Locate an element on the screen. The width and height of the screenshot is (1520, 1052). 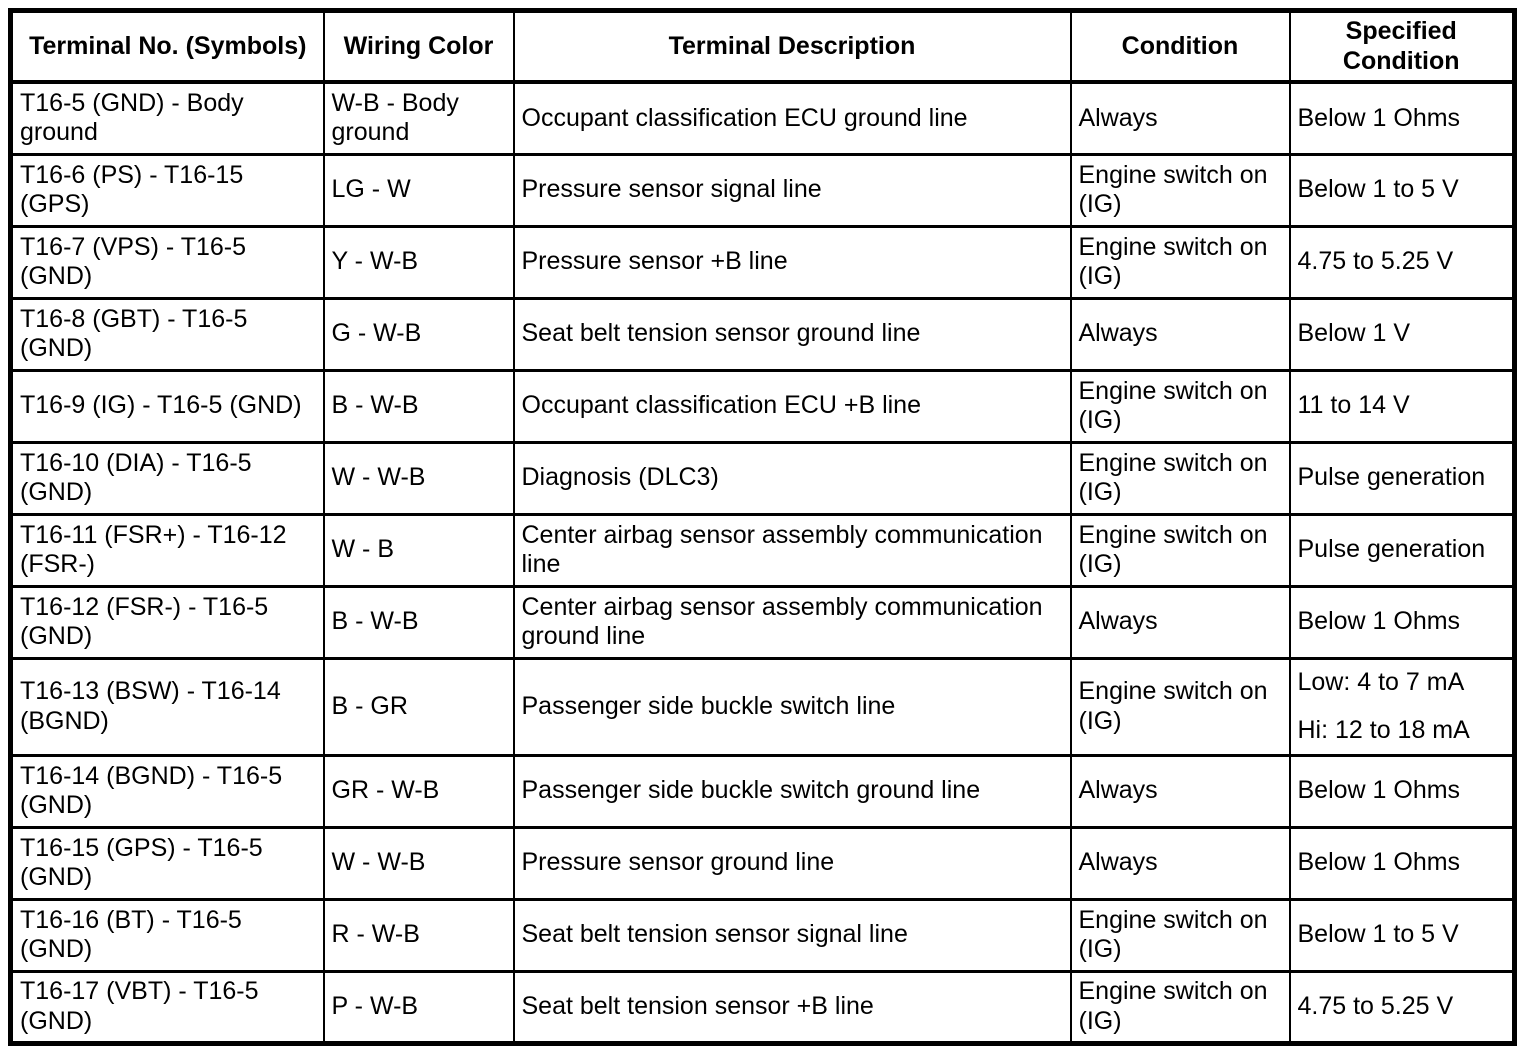
specified-condition-cell: Low: 4 to 7 mA Hi: 12 to 18 mA is located at coordinates (1402, 706).